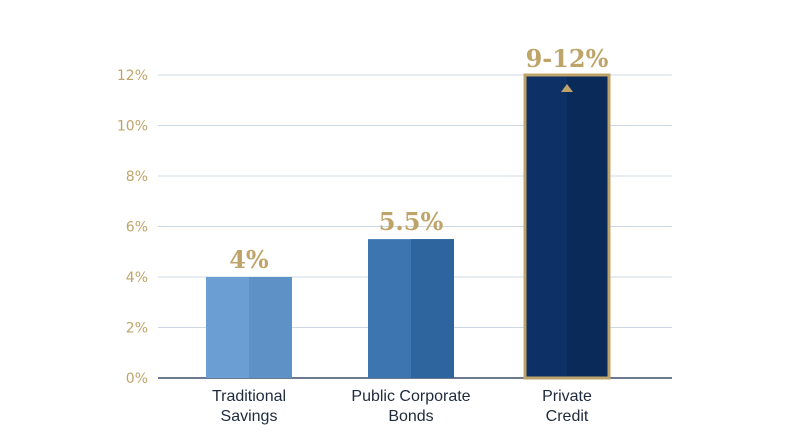  I want to click on x-category-label: Private, so click(567, 396).